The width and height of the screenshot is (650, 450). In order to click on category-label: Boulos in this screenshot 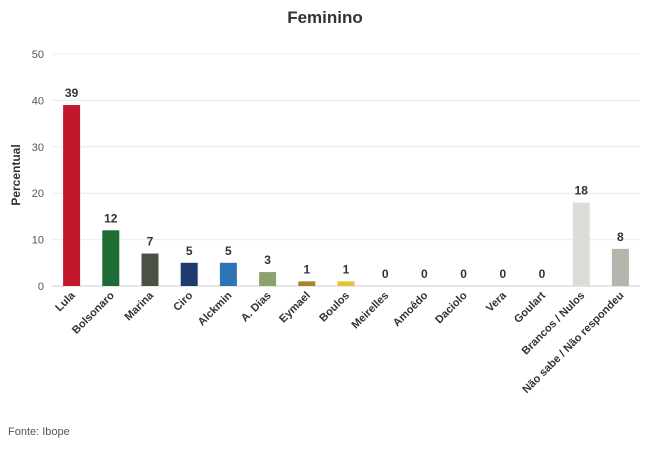, I will do `click(334, 307)`.